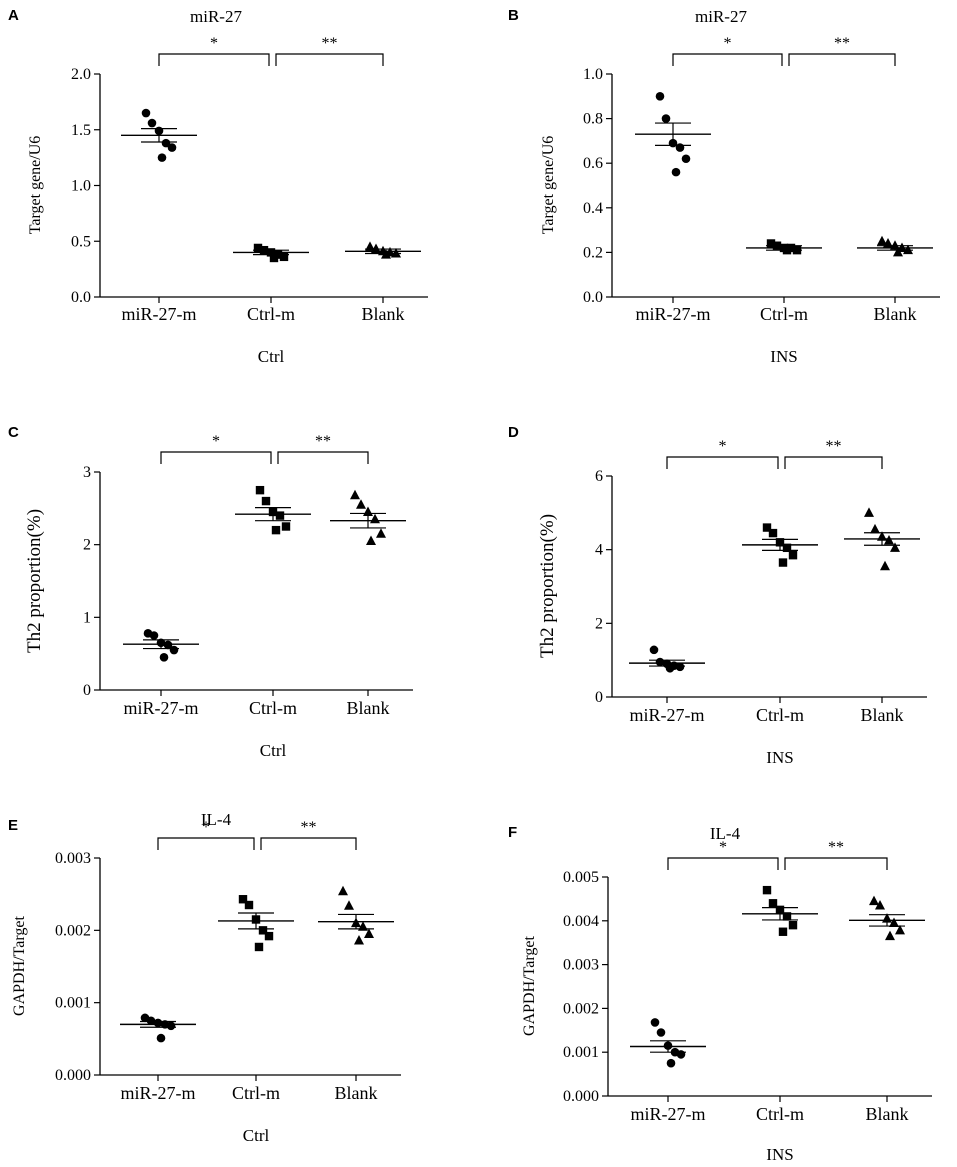 Image resolution: width=957 pixels, height=1167 pixels. What do you see at coordinates (593, 163) in the screenshot?
I see `y-tick-label: 0.6` at bounding box center [593, 163].